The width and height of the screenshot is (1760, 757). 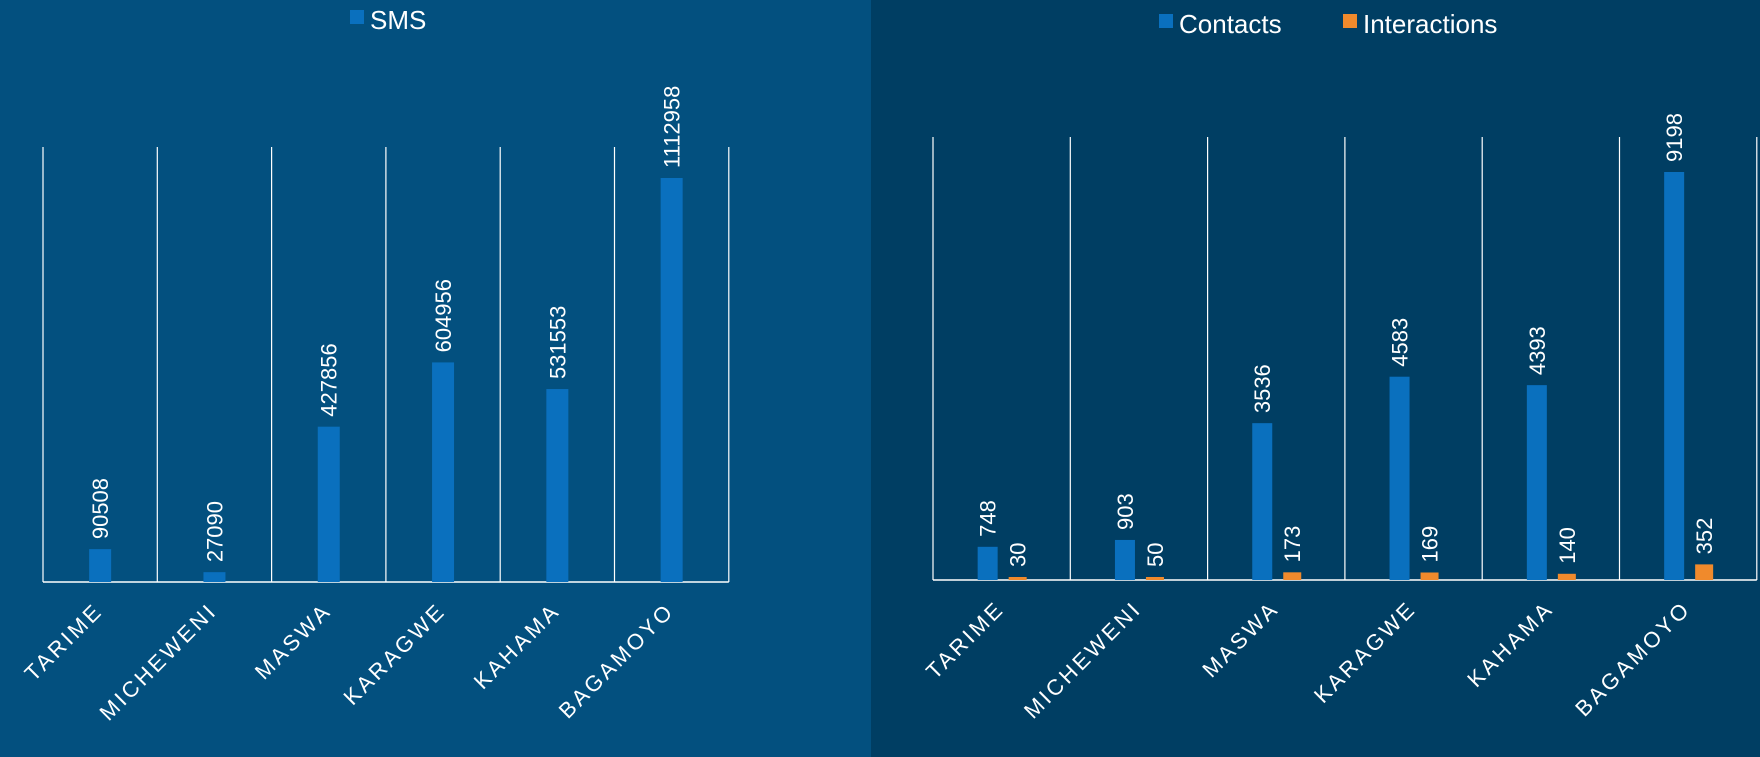 I want to click on bar-karagwe-sms, so click(x=443, y=472).